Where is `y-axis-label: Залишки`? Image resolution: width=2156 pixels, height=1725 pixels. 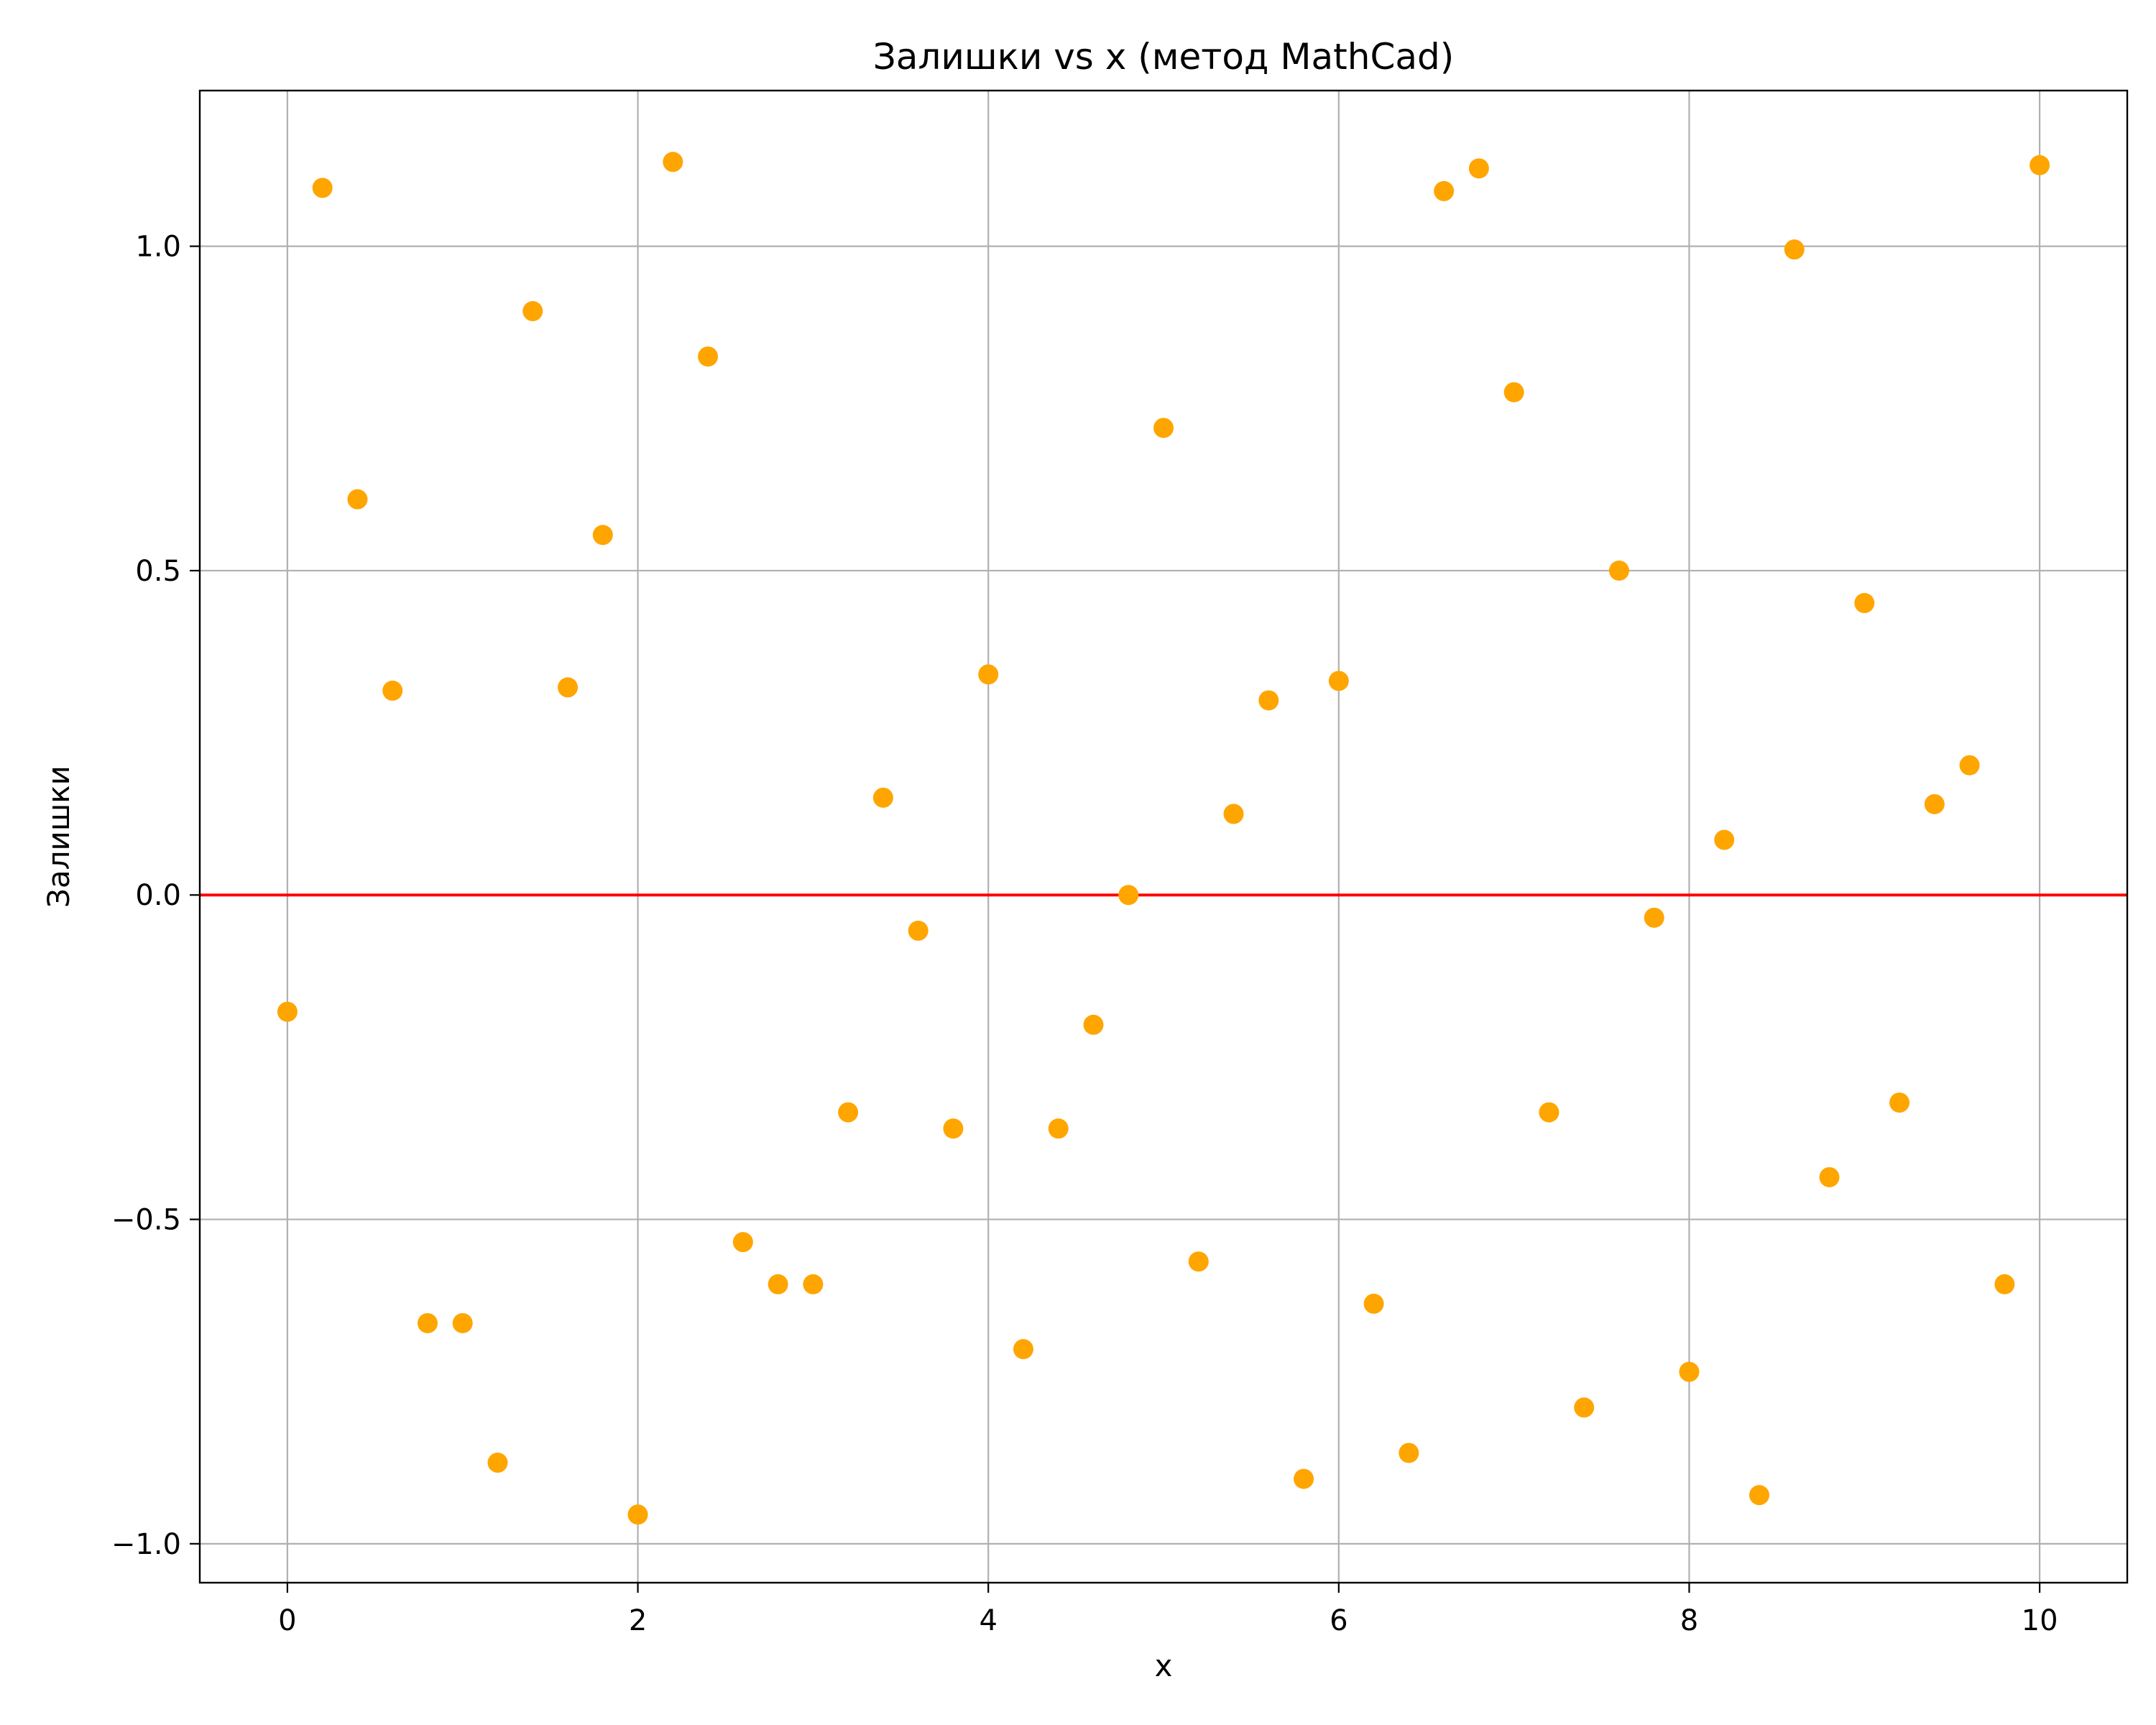 y-axis-label: Залишки is located at coordinates (59, 836).